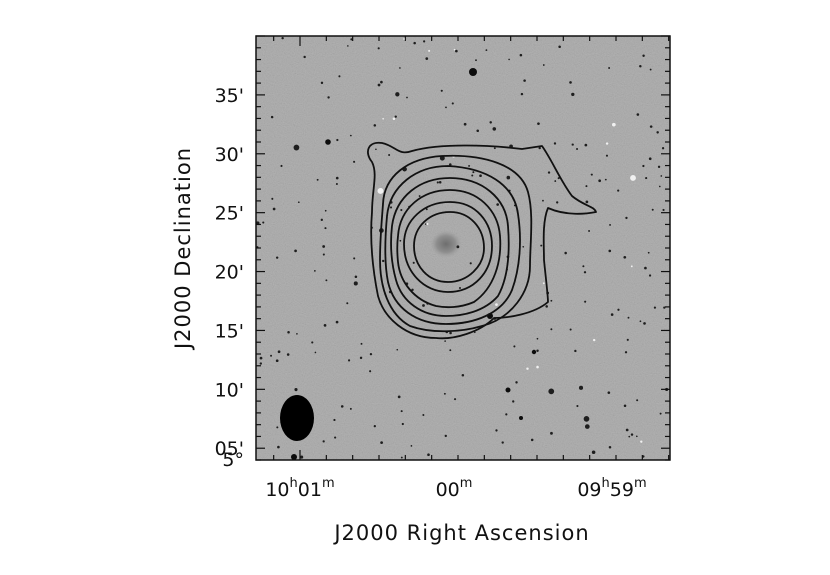 This screenshot has width=830, height=575. Describe the element at coordinates (297, 418) in the screenshot. I see `beam-ellipse` at that location.